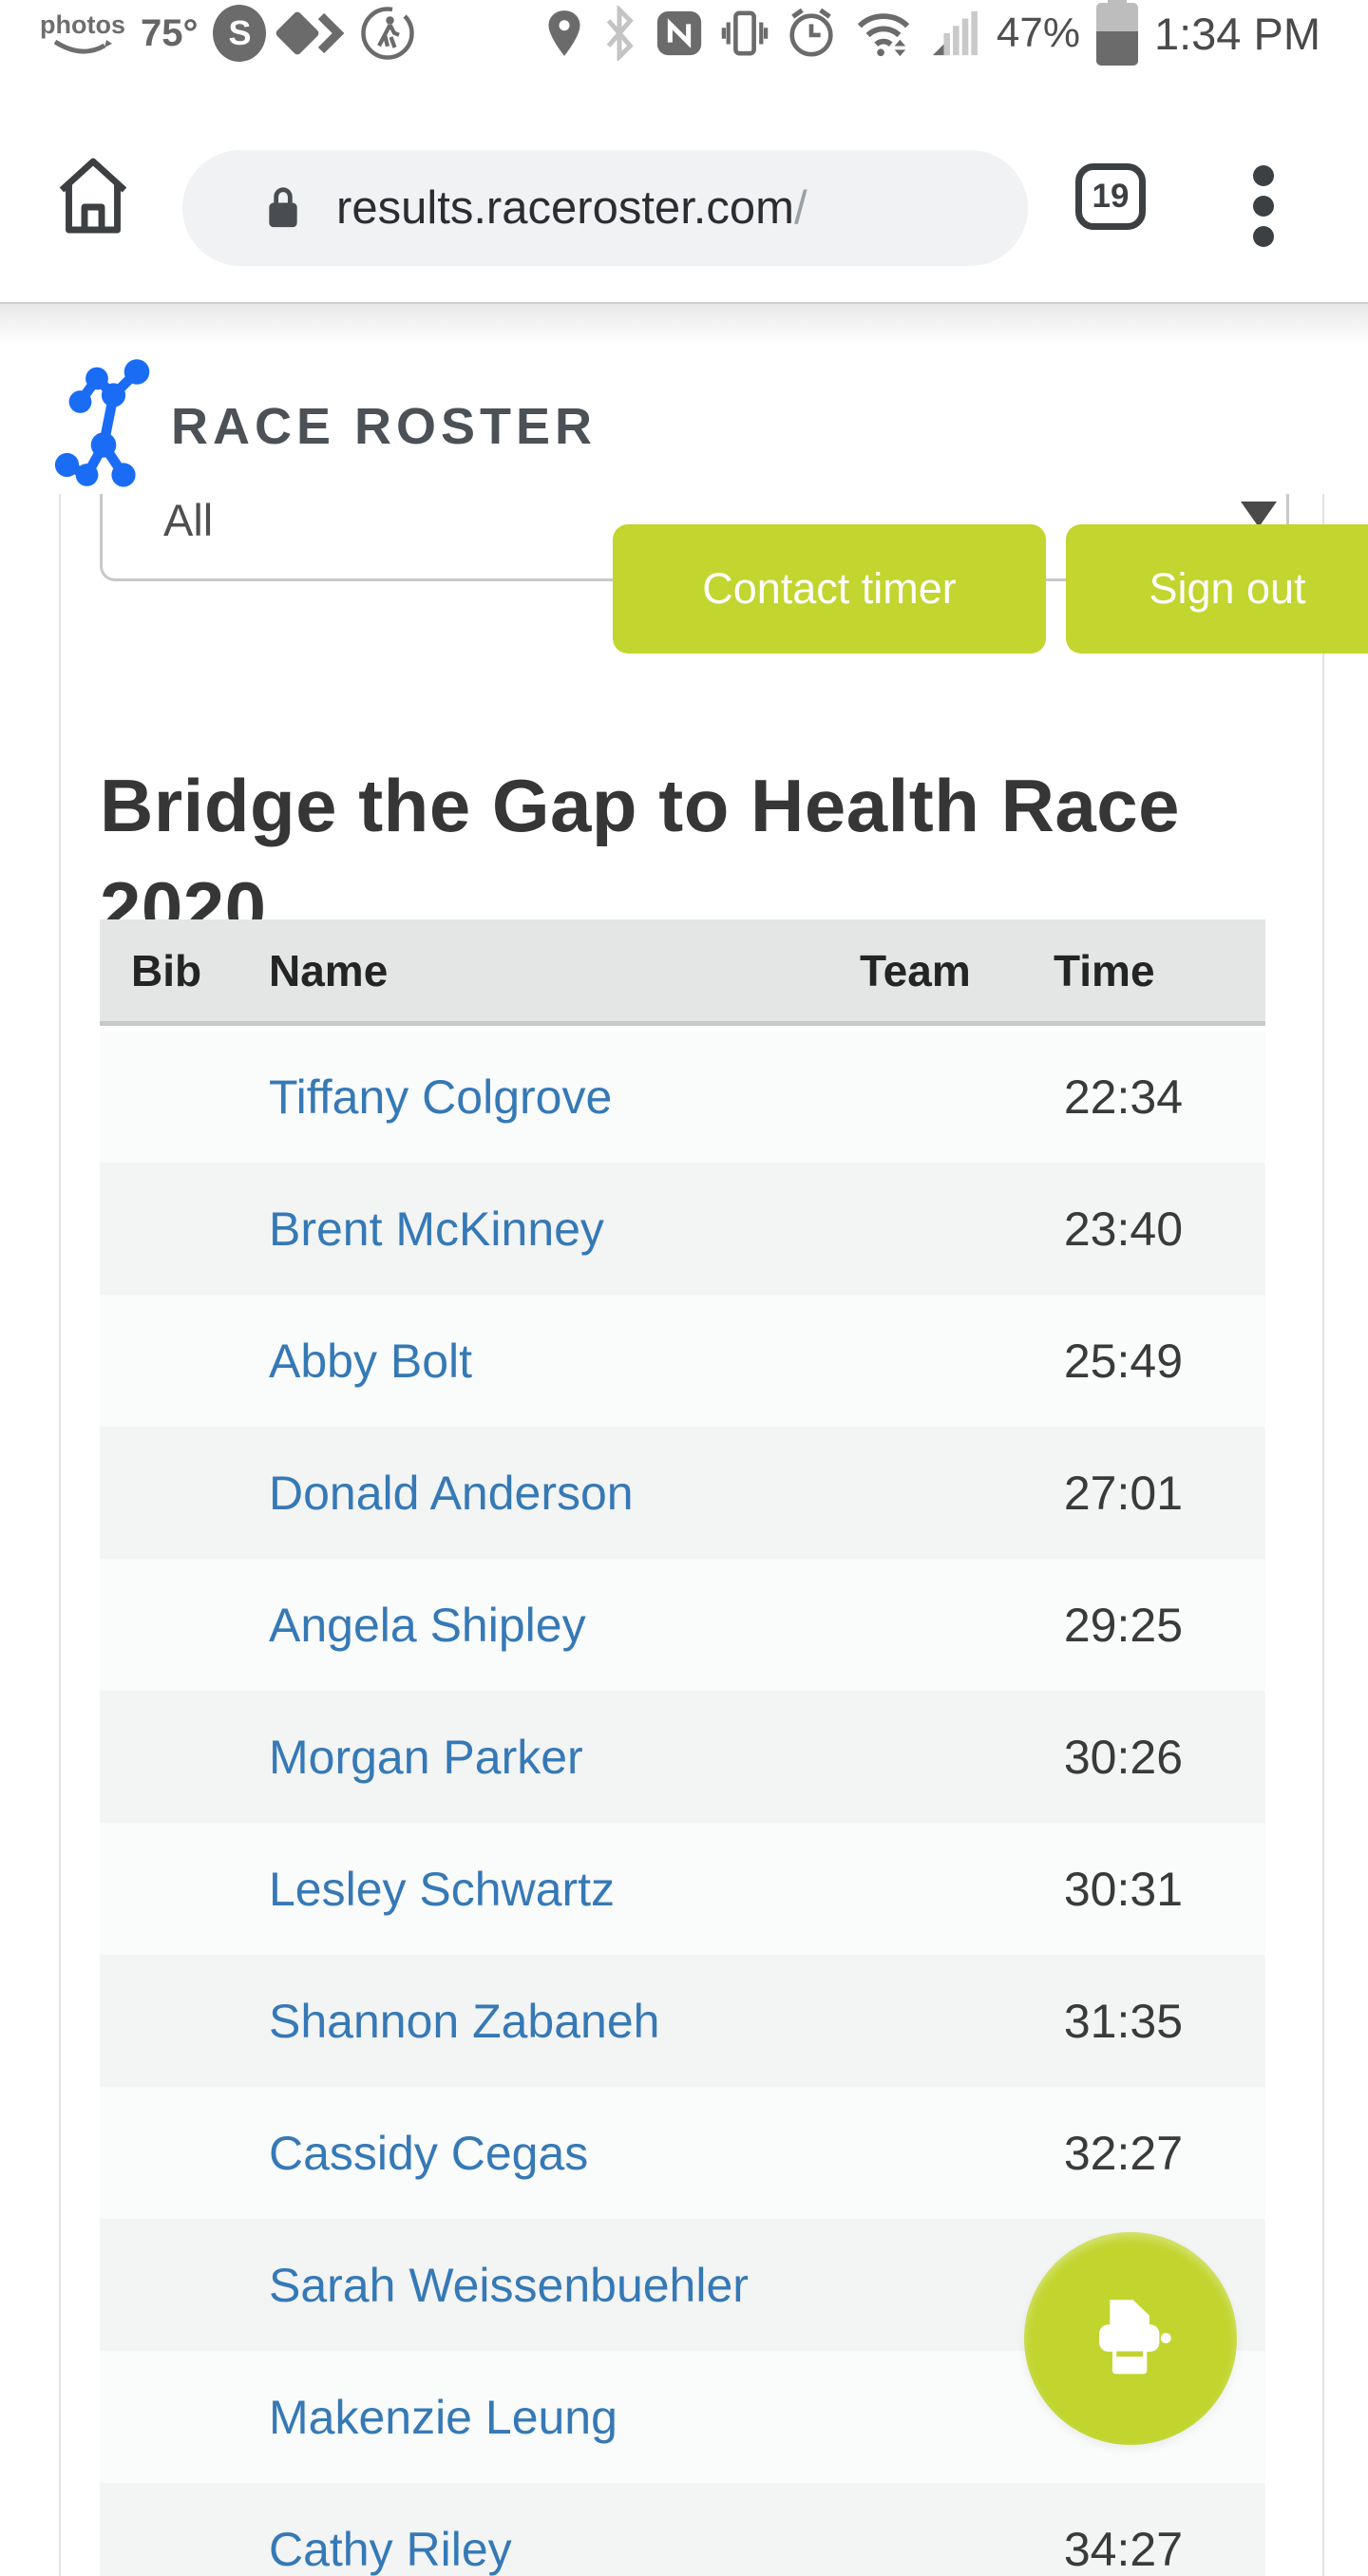  Describe the element at coordinates (240, 33) in the screenshot. I see `samsung-s-icon: S` at that location.